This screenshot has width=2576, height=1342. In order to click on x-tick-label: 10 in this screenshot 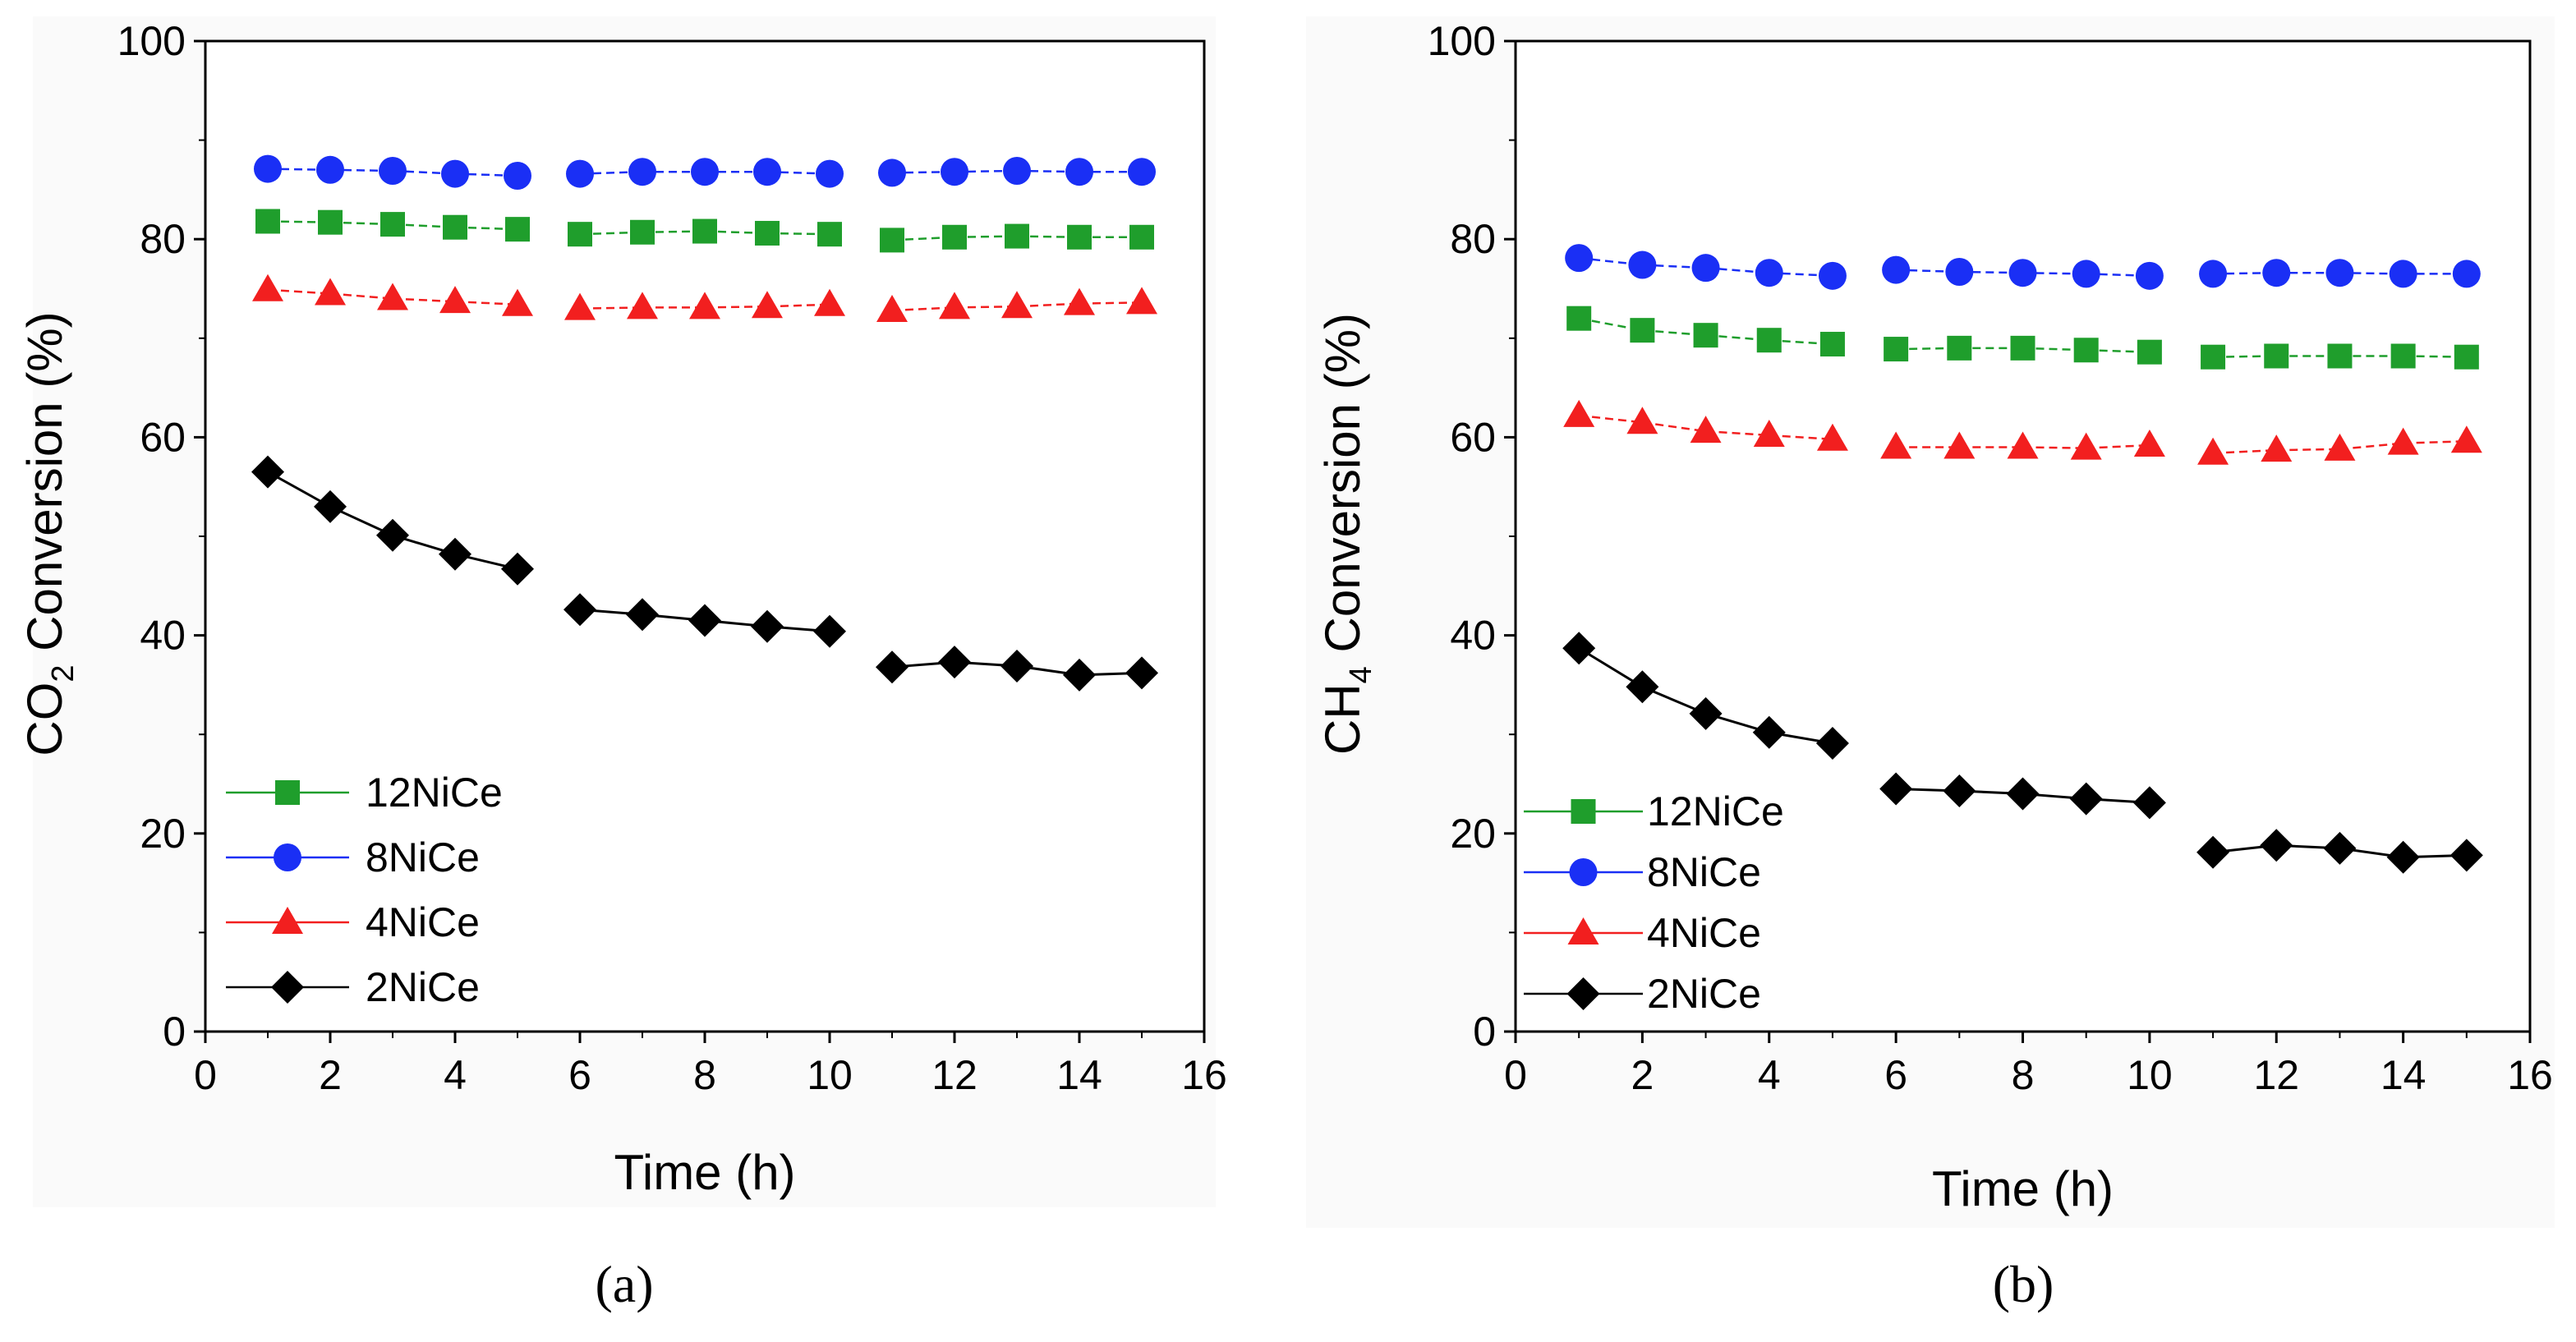, I will do `click(830, 1075)`.